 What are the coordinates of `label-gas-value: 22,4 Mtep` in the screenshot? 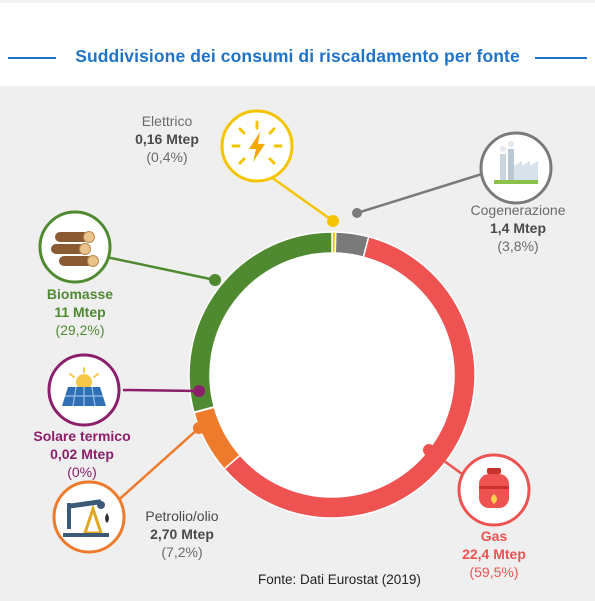 It's located at (494, 554).